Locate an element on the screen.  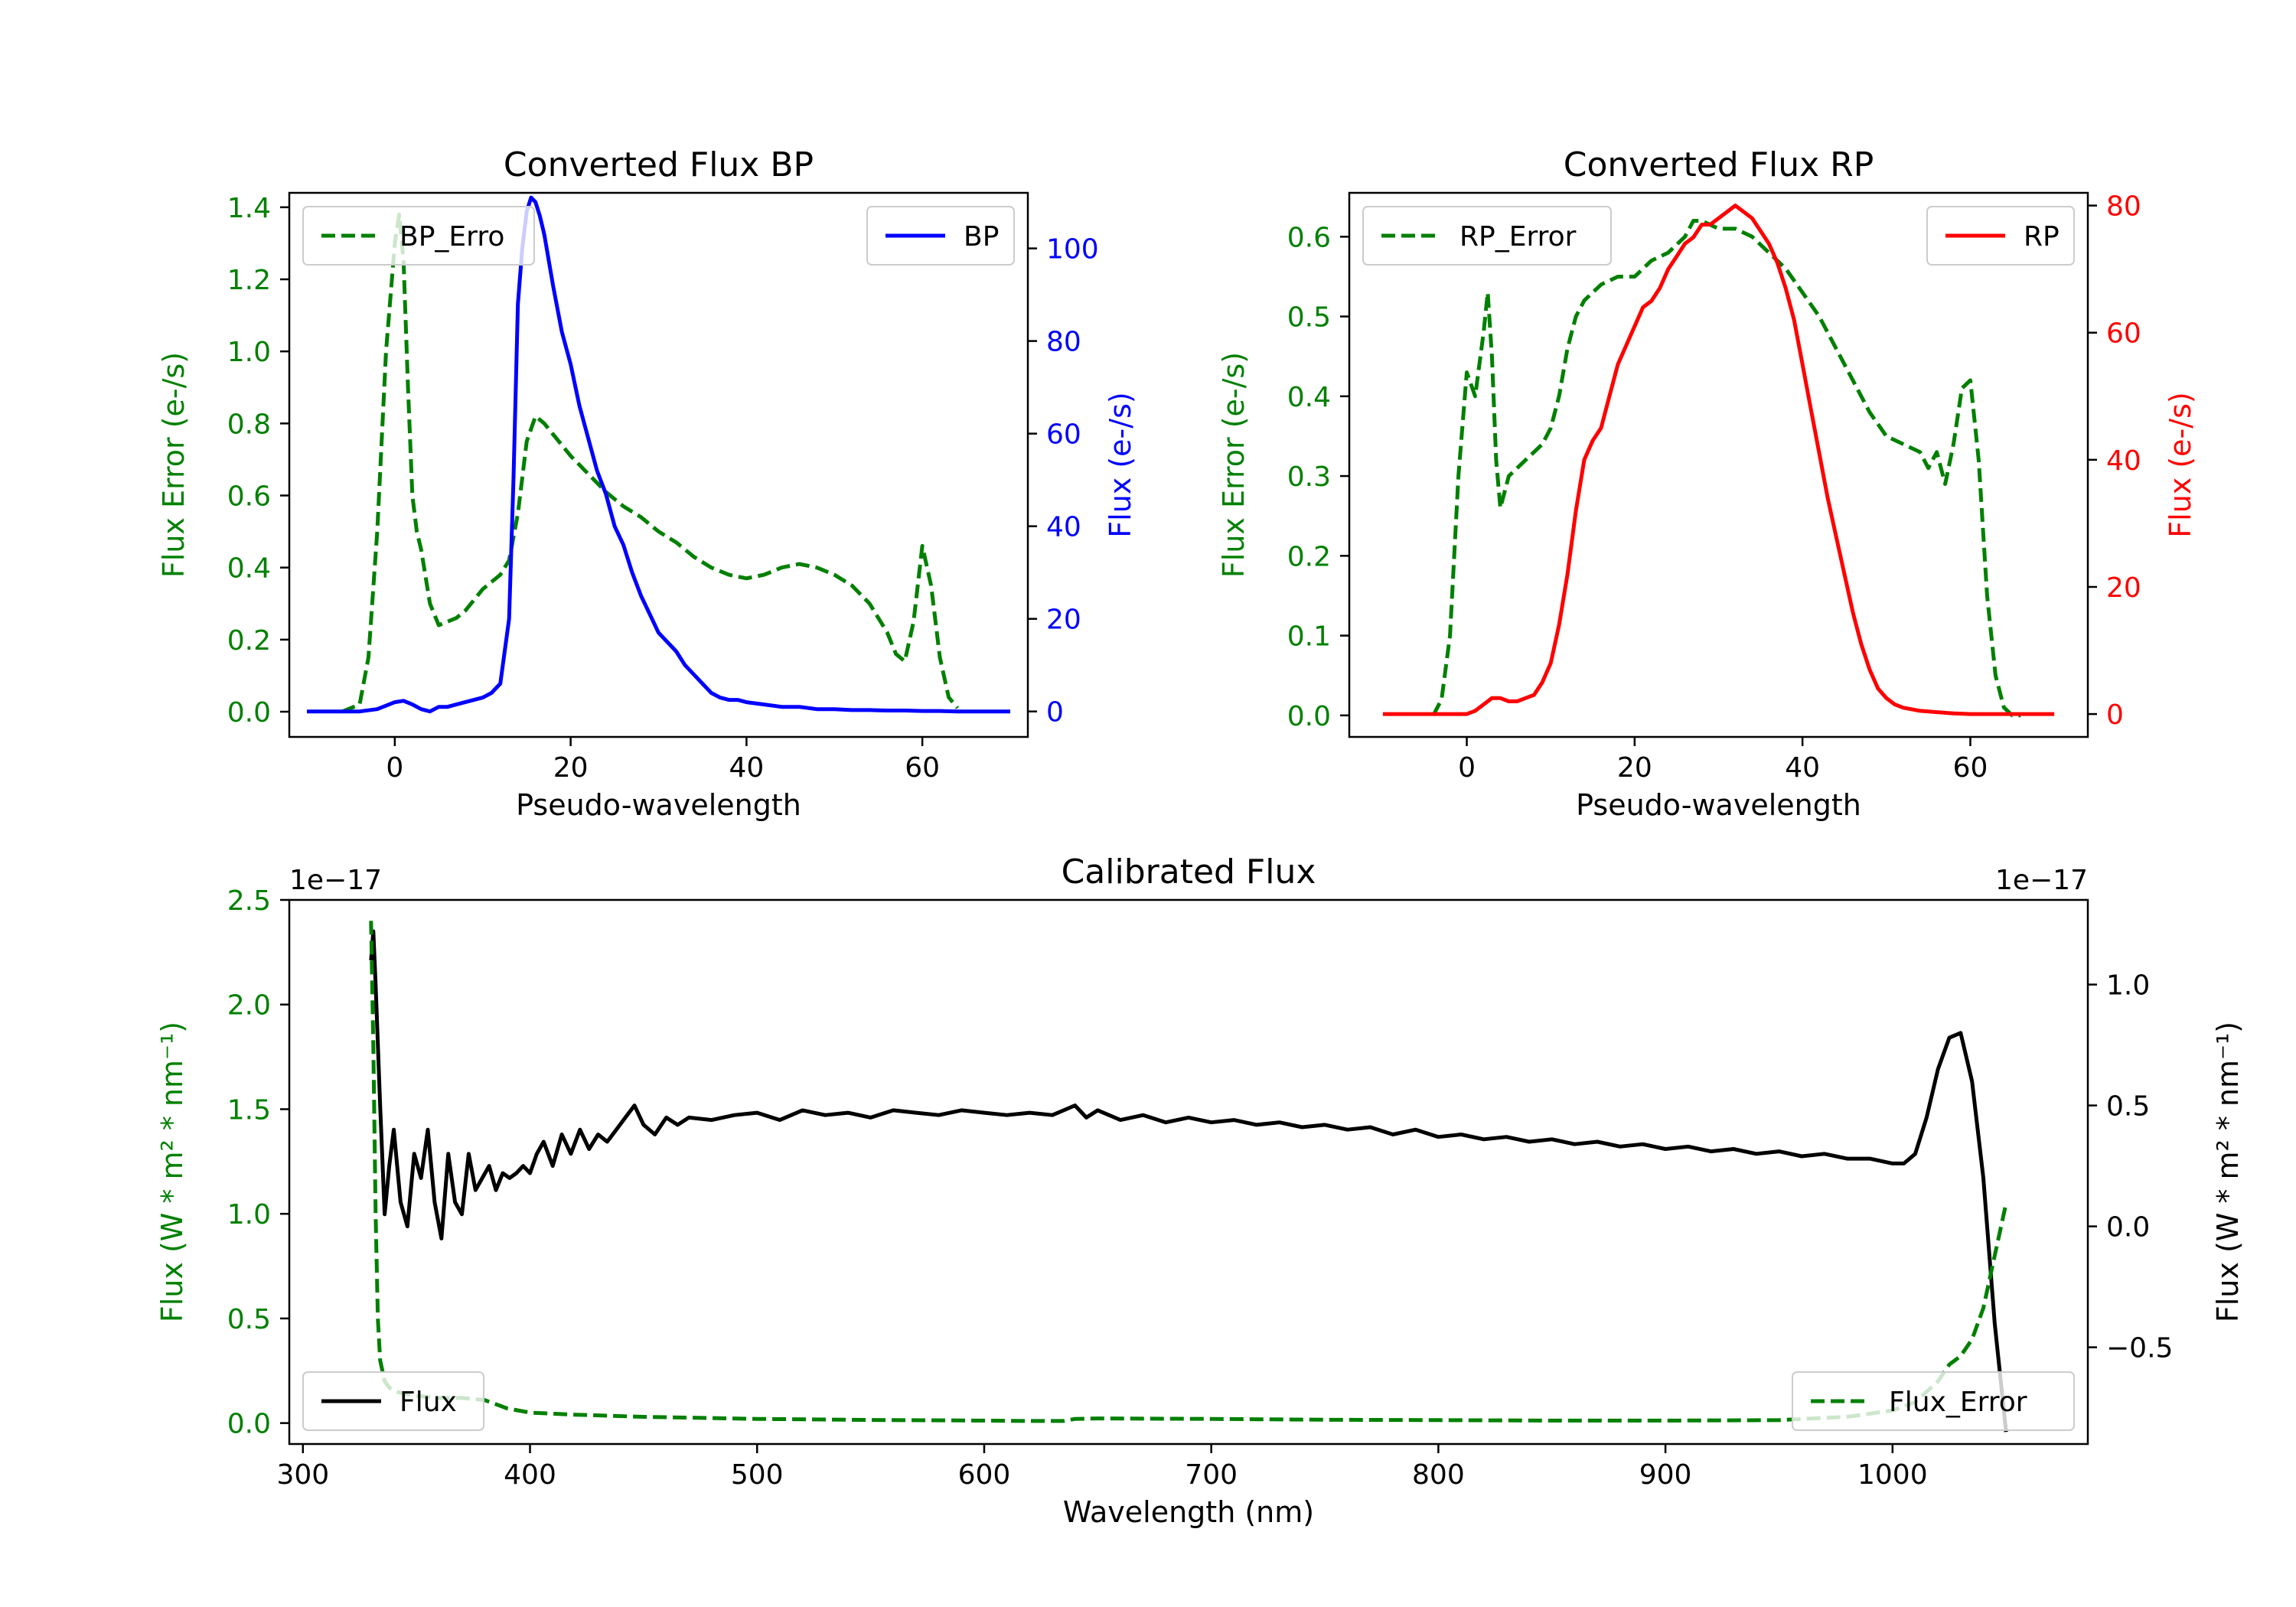
left-tick-label: 2.0 is located at coordinates (249, 1006).